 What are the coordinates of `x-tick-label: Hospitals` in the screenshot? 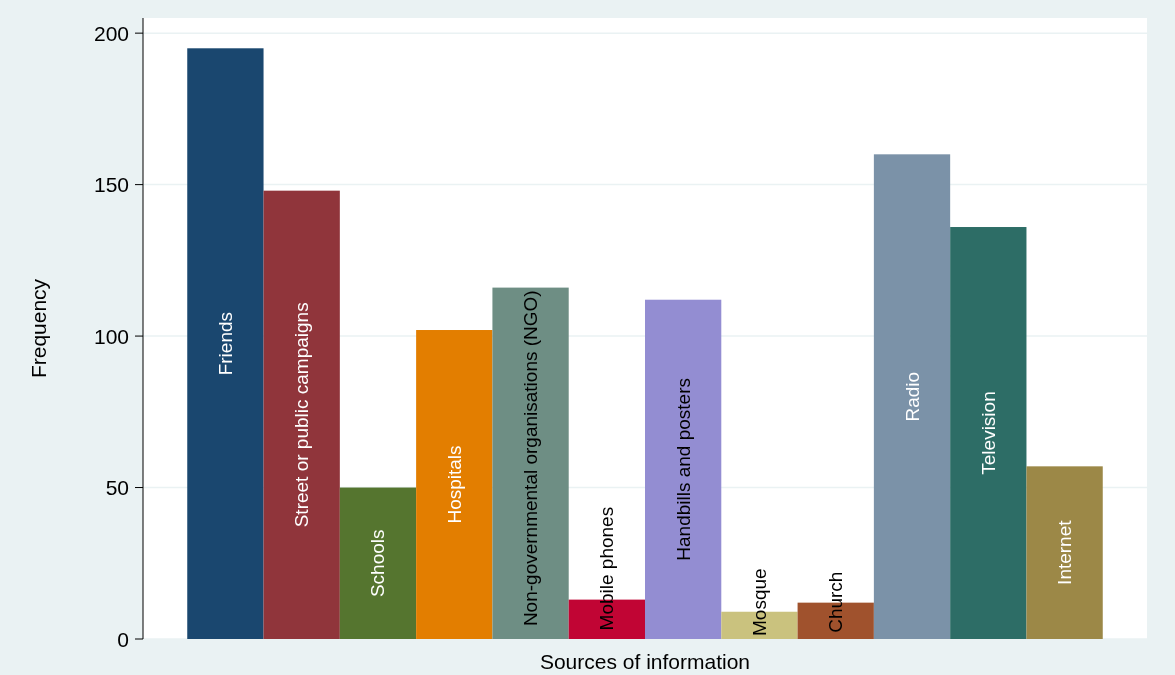 It's located at (454, 484).